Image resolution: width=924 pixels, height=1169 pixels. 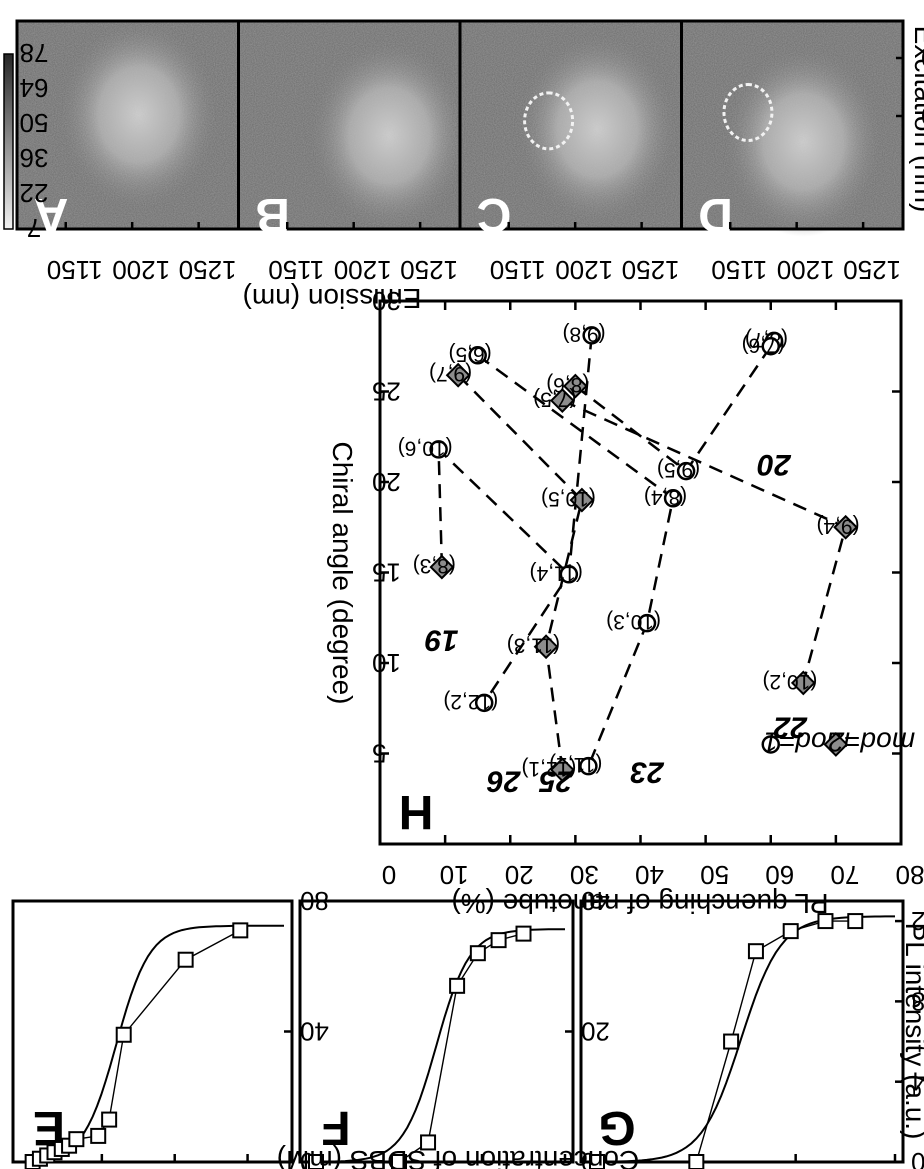 What do you see at coordinates (633, 621) in the screenshot?
I see `point-label: (10,3)` at bounding box center [633, 621].